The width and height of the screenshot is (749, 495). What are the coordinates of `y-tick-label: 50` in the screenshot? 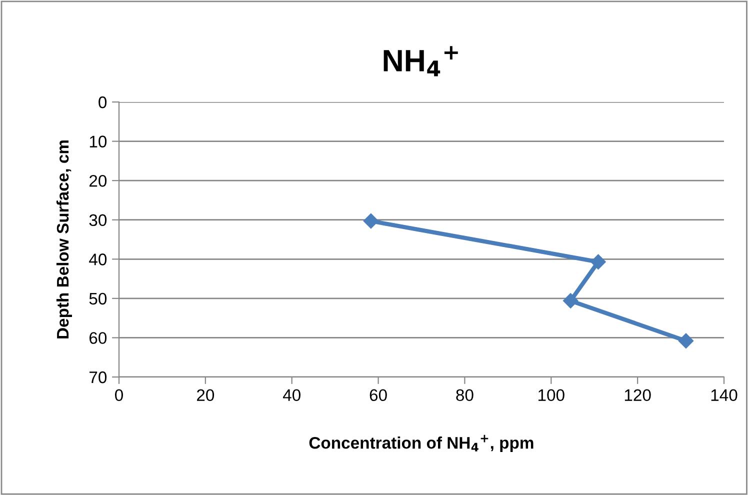 It's located at (98, 298).